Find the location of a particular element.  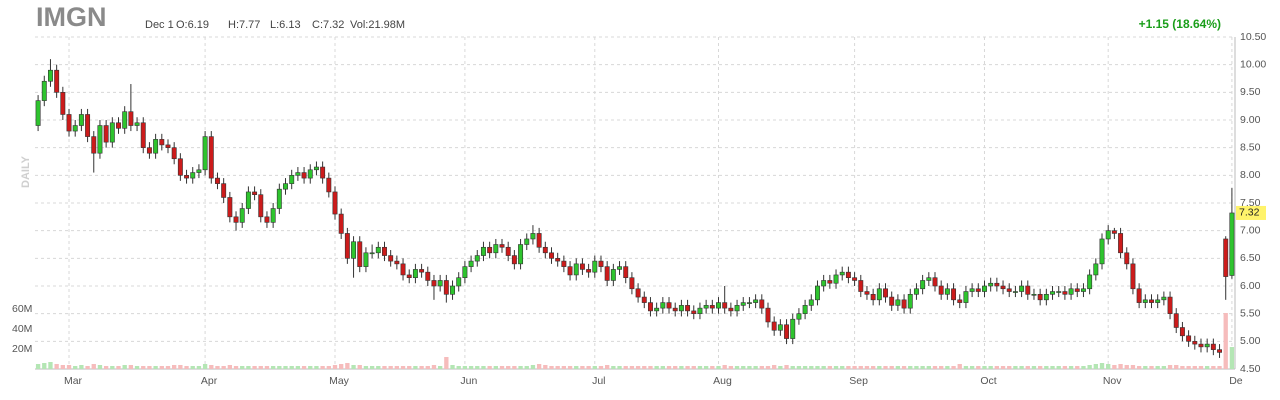

date: Dec 1 is located at coordinates (159, 25).